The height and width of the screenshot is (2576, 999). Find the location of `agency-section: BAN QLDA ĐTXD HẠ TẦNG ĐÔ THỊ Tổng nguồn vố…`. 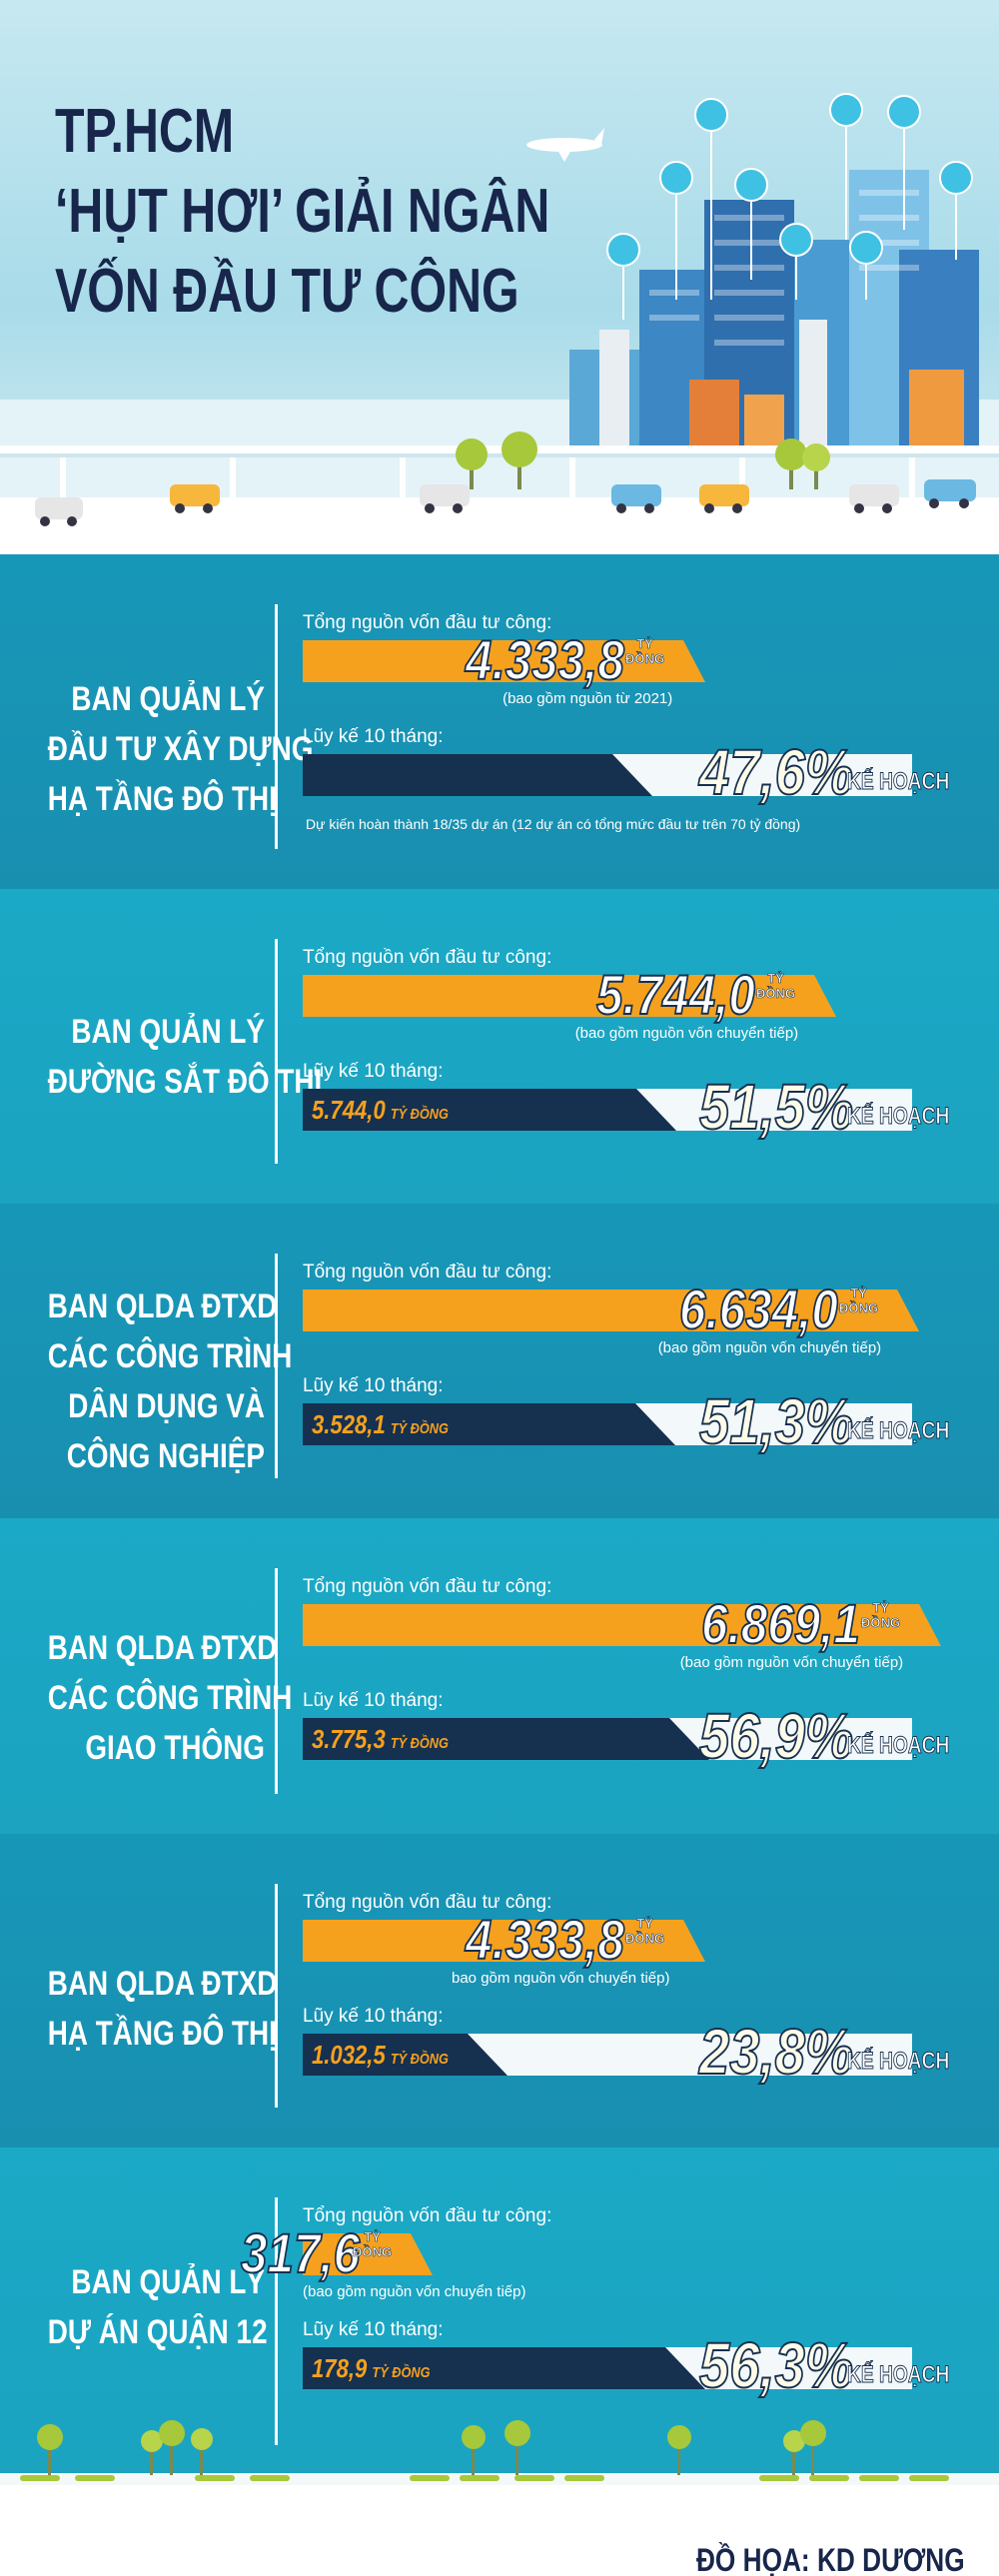

agency-section: BAN QLDA ĐTXD HẠ TẦNG ĐÔ THỊ Tổng nguồn vố… is located at coordinates (500, 1991).